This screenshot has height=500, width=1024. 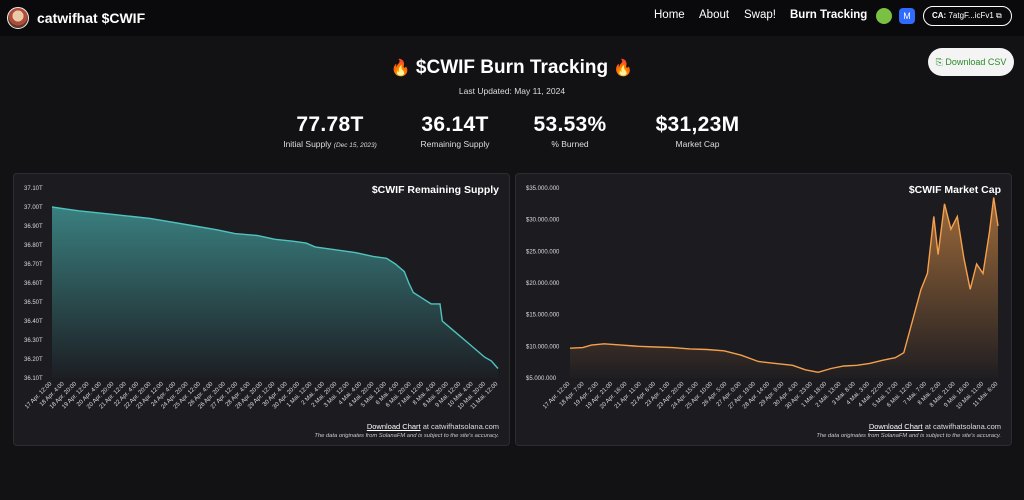 I want to click on y-tick-label: 36.80T, so click(x=33, y=246).